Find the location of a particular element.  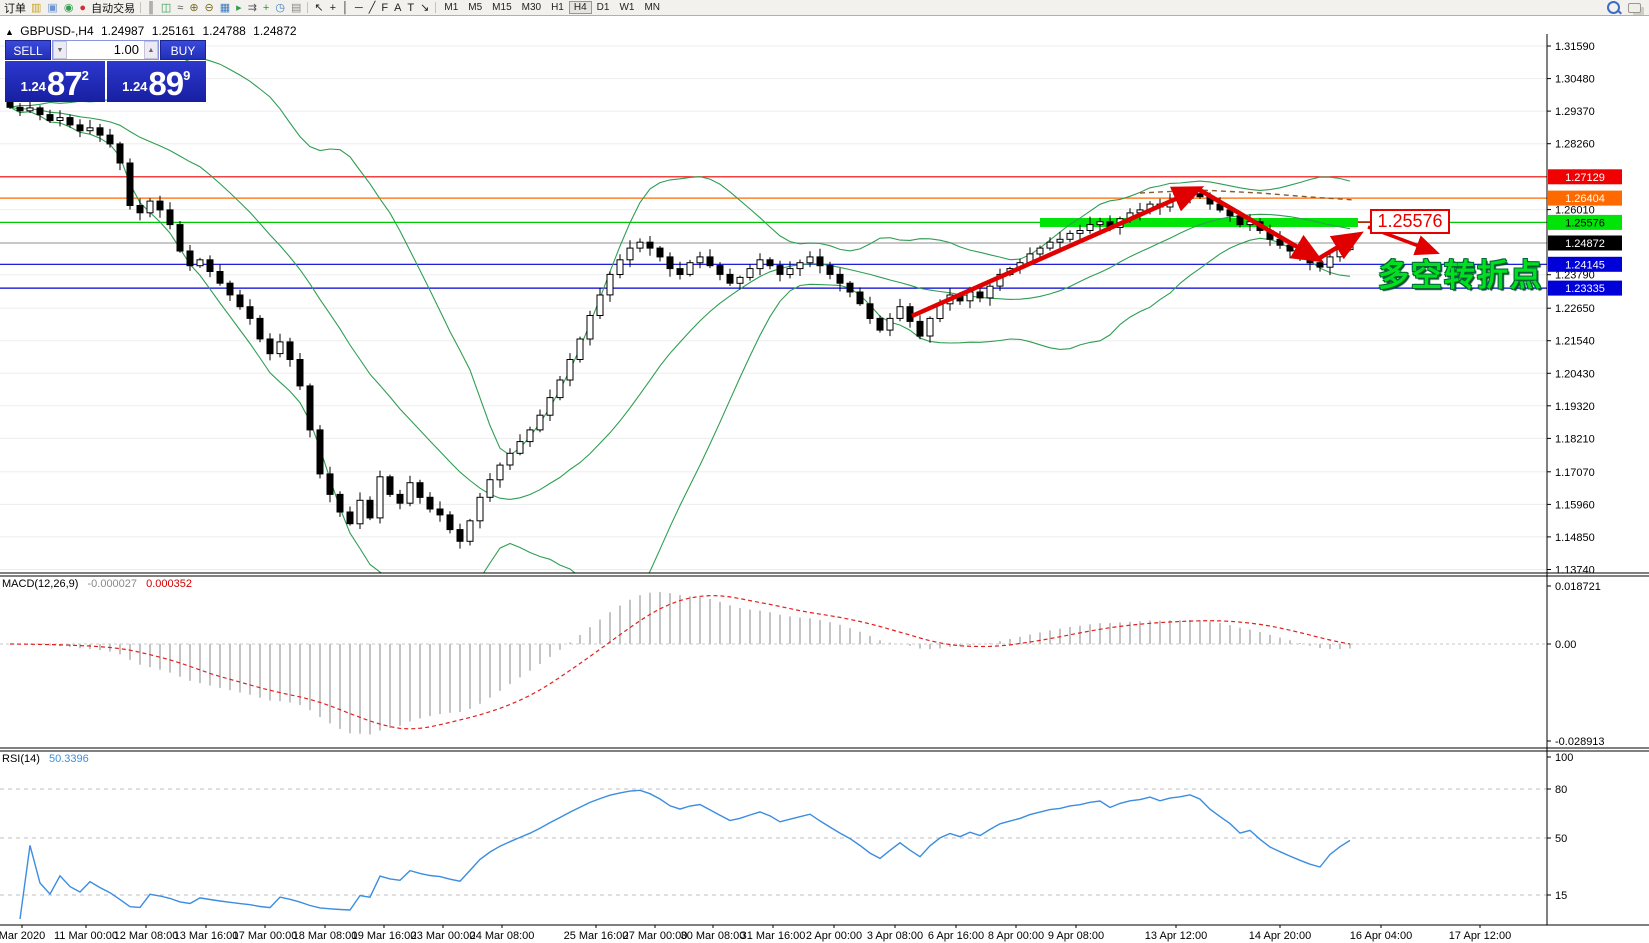

templates-icon: ▤ is located at coordinates (296, 7).